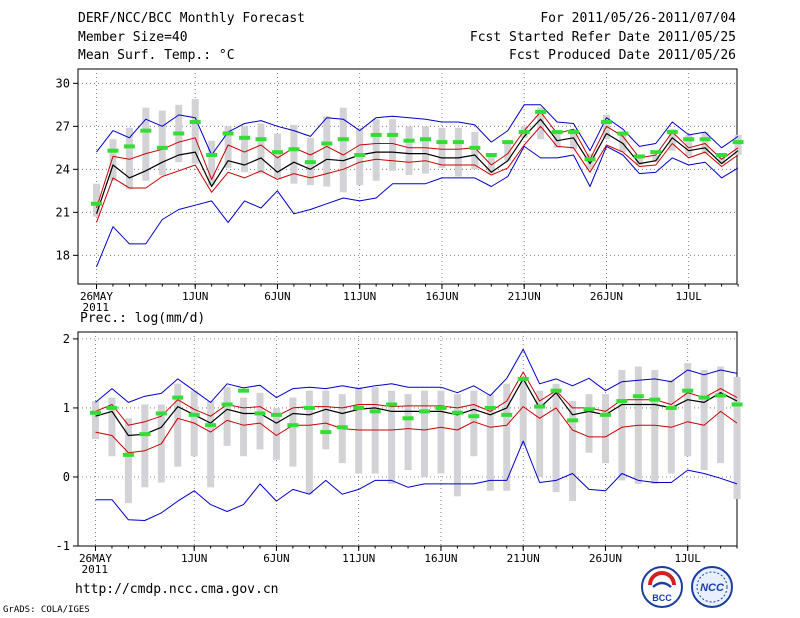 This screenshot has width=800, height=618. I want to click on temperature-line-q75, so click(417, 160).